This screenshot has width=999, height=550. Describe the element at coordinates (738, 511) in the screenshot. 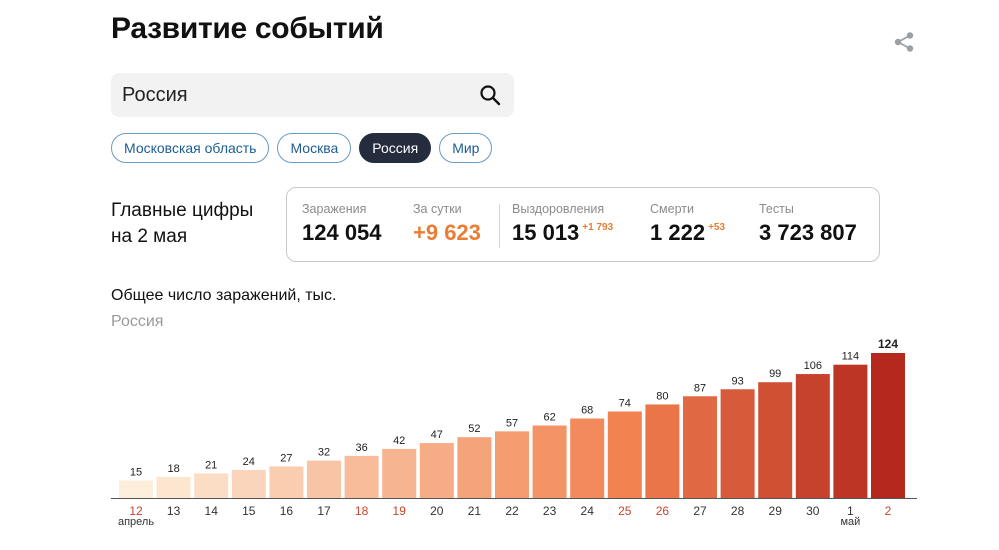

I see `chart-tick-label: 28` at that location.